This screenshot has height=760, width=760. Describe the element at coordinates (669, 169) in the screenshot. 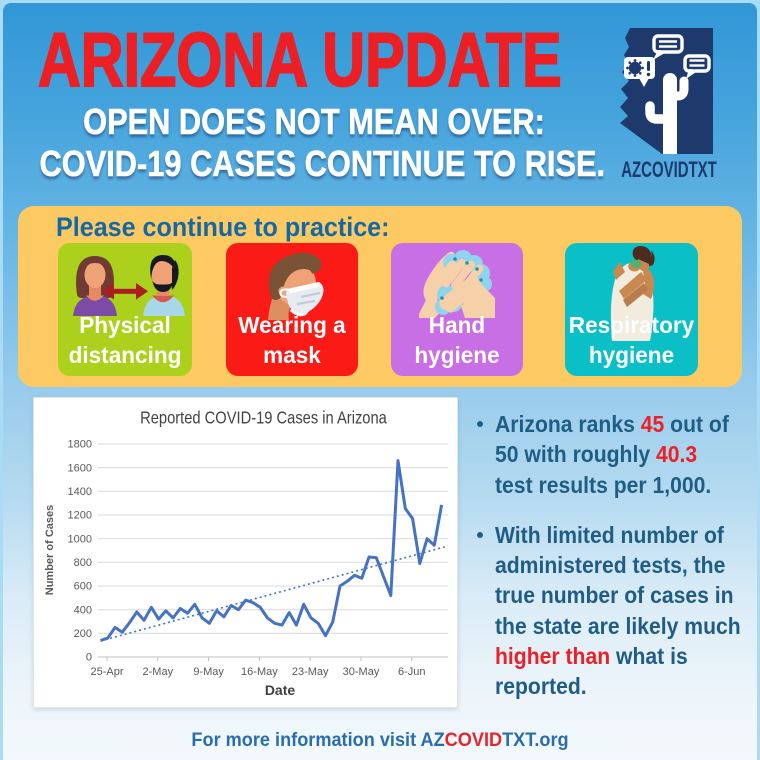

I see `svg-text: AZCOVIDTXT` at that location.